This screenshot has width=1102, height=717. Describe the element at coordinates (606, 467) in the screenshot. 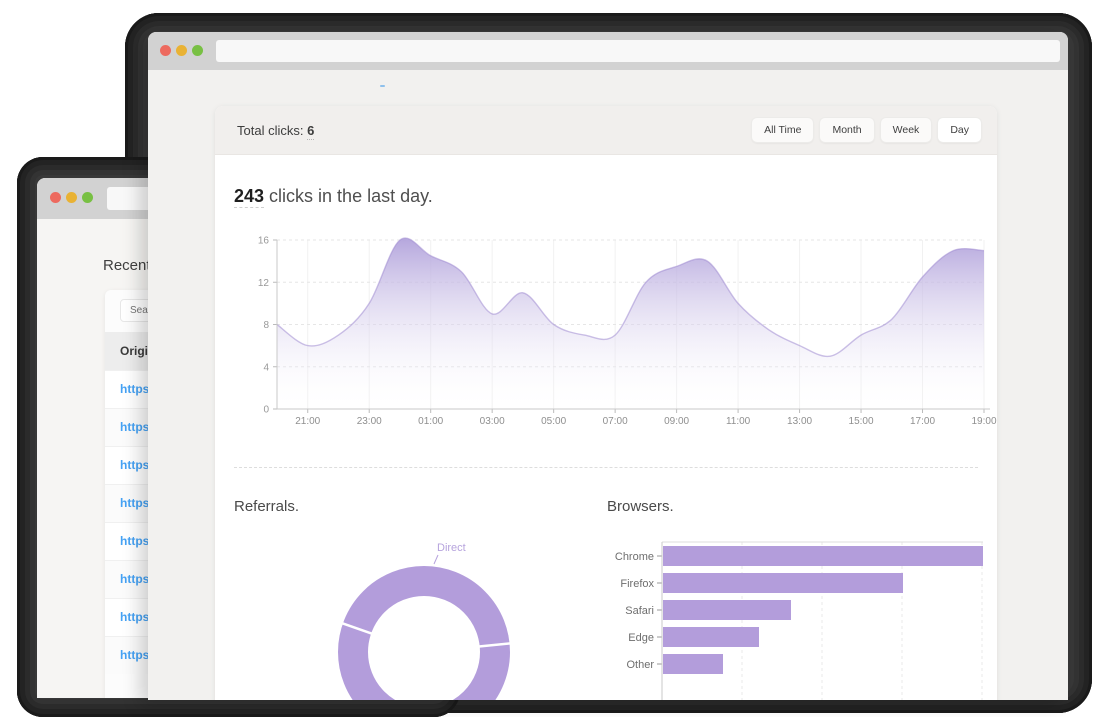

I see `section-divider` at that location.